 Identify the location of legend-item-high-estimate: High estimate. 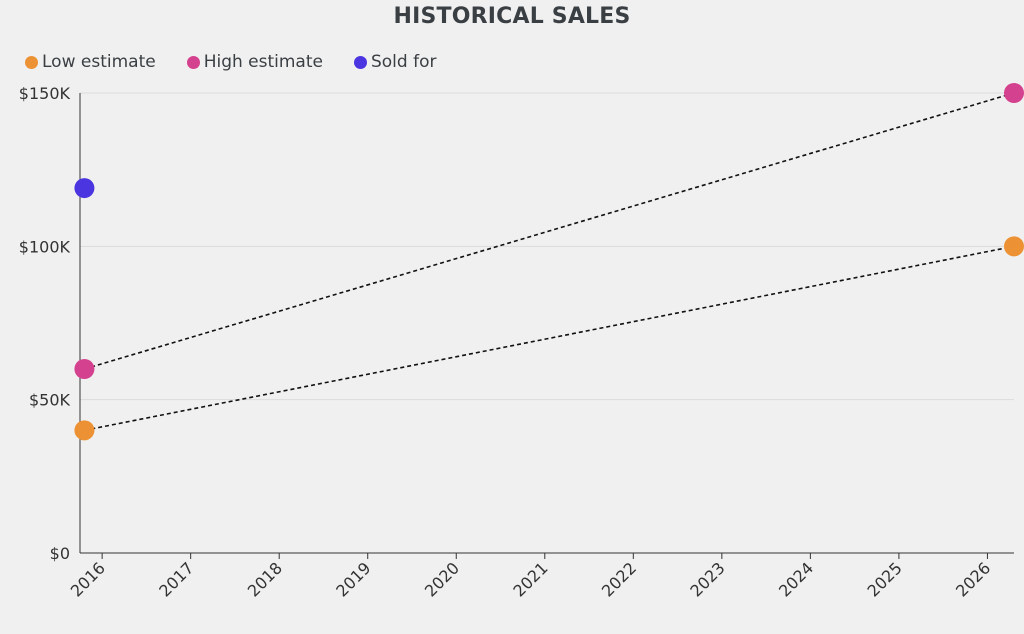
(254, 62).